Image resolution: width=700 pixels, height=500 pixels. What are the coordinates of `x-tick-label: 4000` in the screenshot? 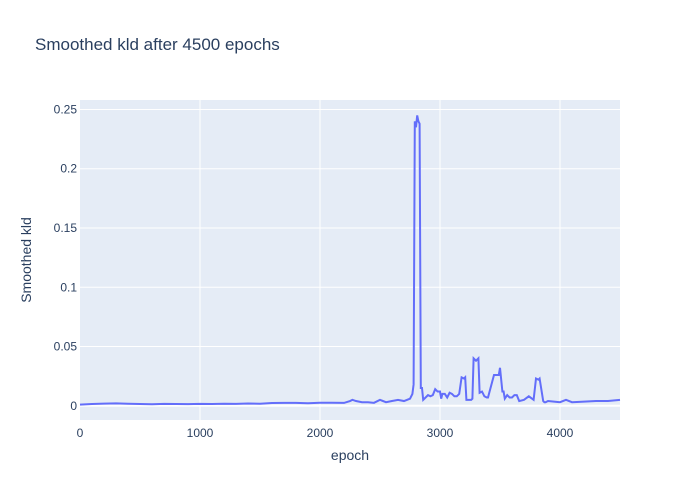 It's located at (560, 433).